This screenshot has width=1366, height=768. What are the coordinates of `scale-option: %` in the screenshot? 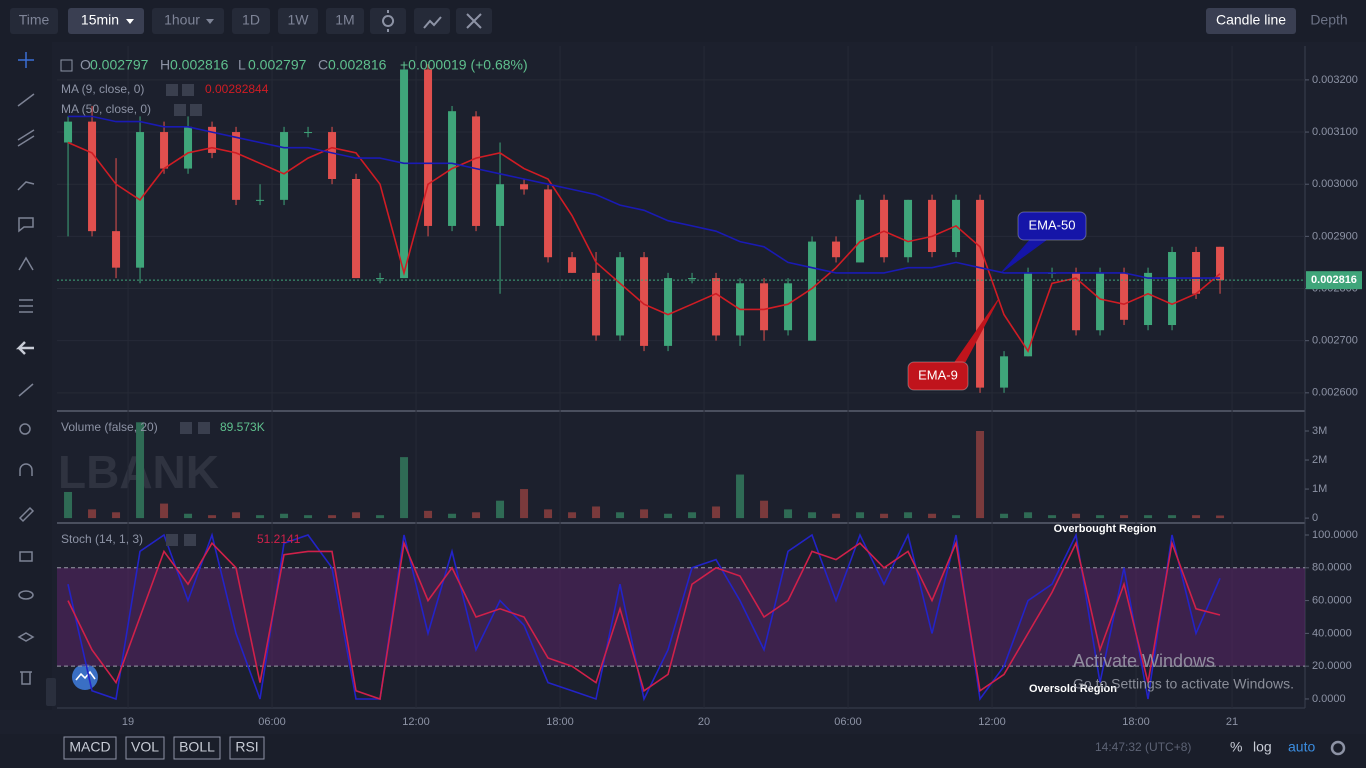 It's located at (1236, 747).